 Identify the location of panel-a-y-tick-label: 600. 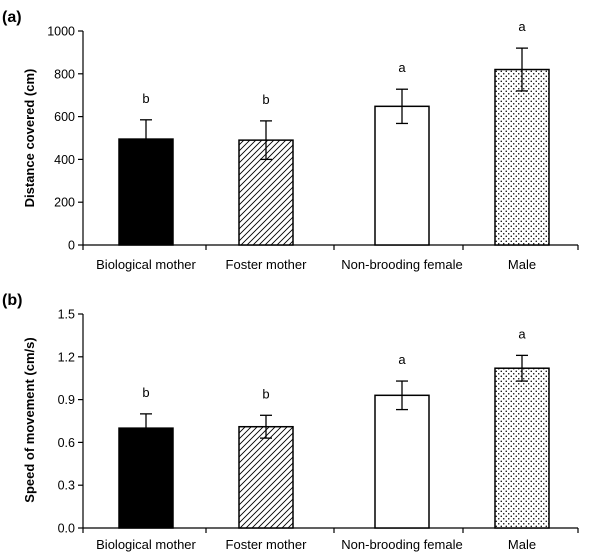
(64, 117).